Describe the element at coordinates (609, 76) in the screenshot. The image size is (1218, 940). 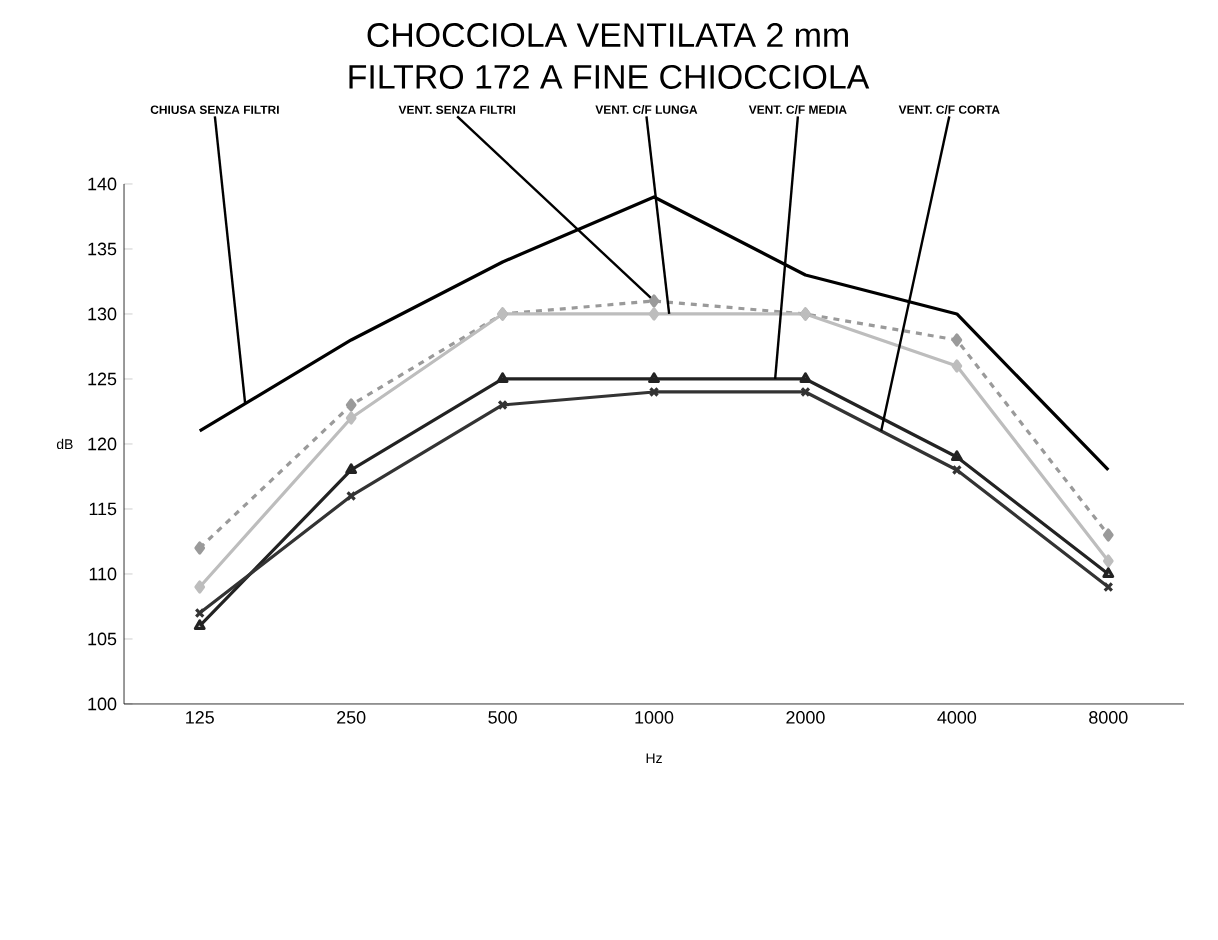
I see `chart-subtitle: FILTRO 172 A FINE CHIOCCIOLA` at that location.